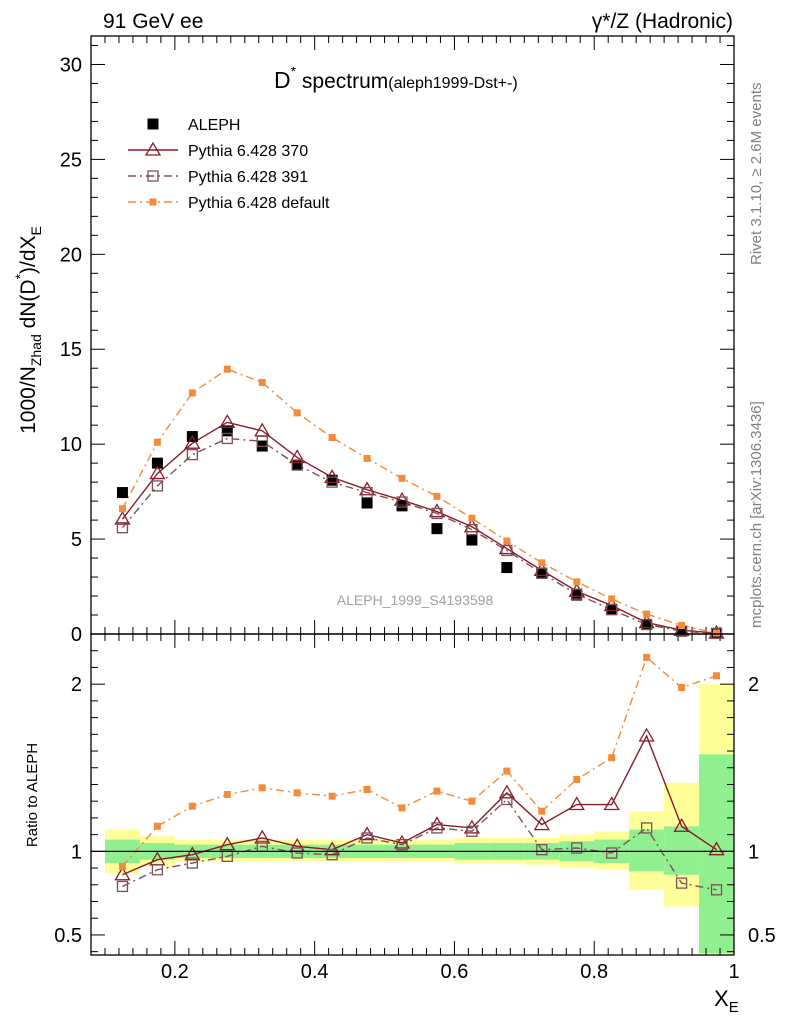 The height and width of the screenshot is (1024, 786). I want to click on main-y-tick-label: 15, so click(71, 350).